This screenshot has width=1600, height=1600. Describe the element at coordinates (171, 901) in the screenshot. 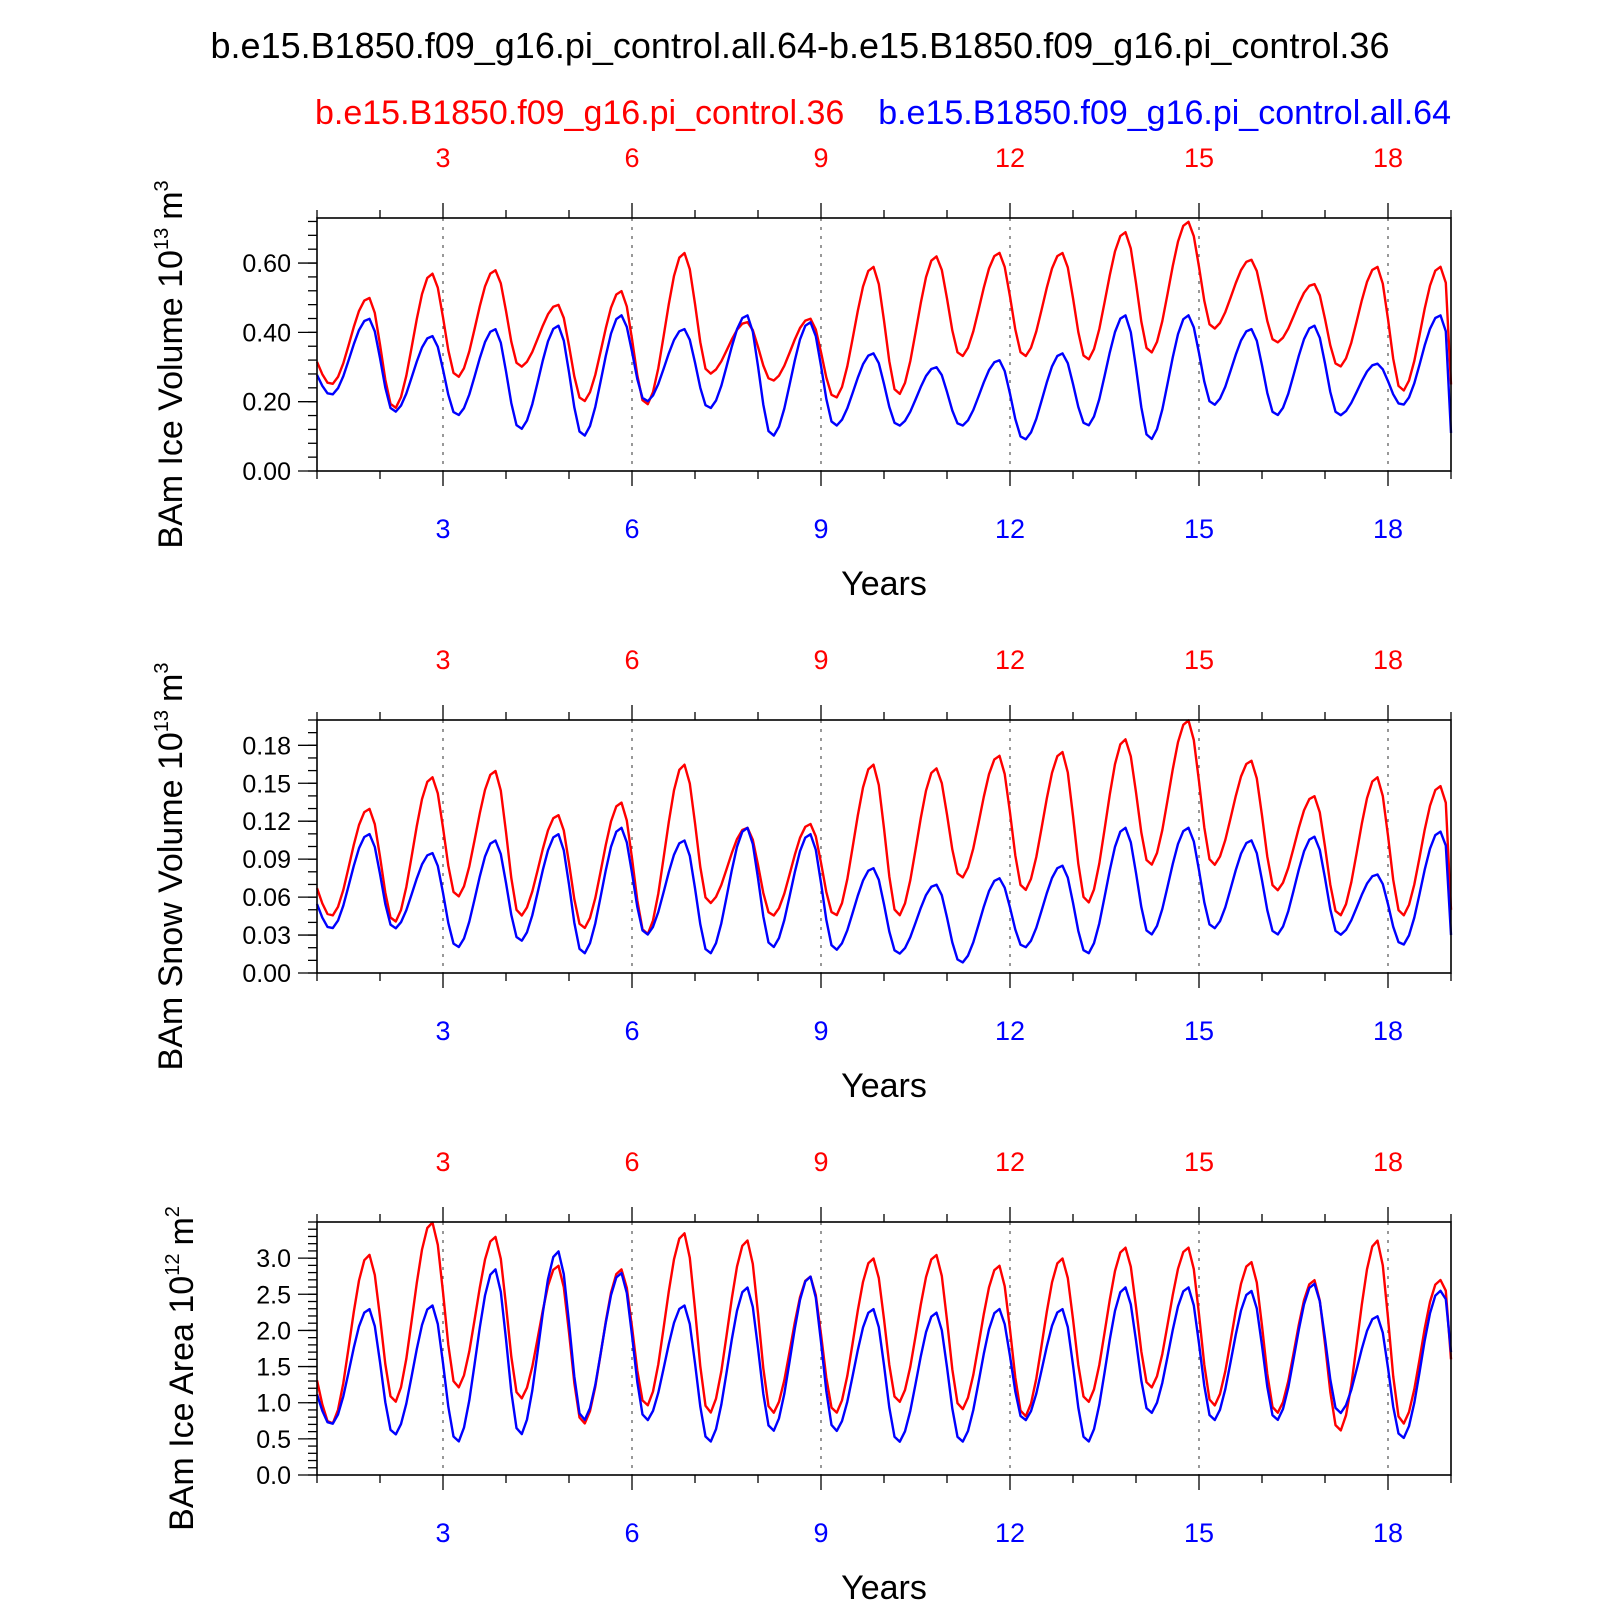

I see `y-axis-title-text: BAm Snow Volume 10` at that location.